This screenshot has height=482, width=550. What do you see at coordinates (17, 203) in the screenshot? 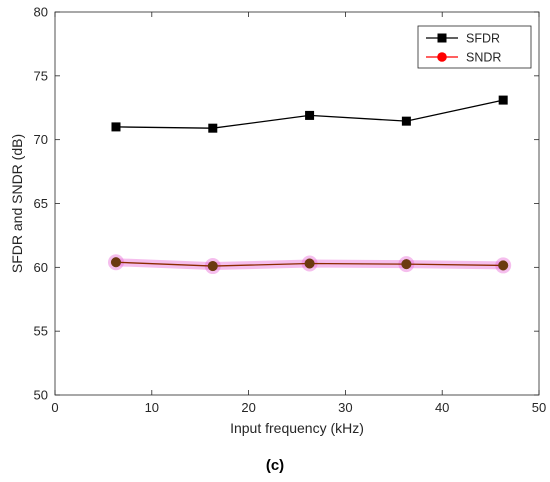
I see `y-axis-label: SFDR and SNDR (dB)` at bounding box center [17, 203].